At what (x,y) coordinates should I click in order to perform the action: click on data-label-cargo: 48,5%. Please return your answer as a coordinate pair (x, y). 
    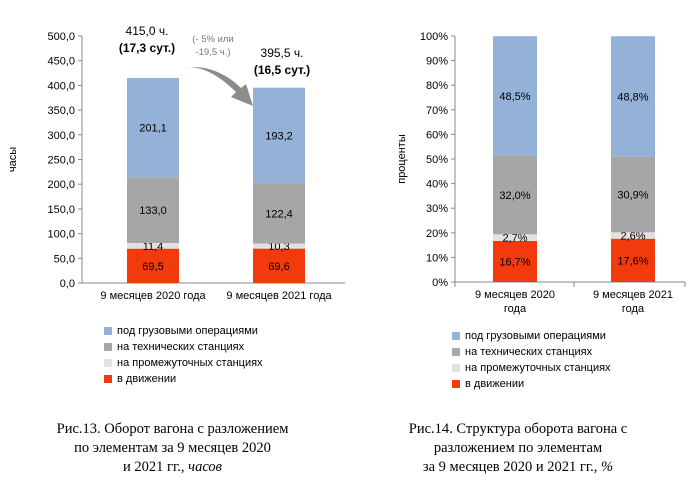
    Looking at the image, I should click on (514, 97).